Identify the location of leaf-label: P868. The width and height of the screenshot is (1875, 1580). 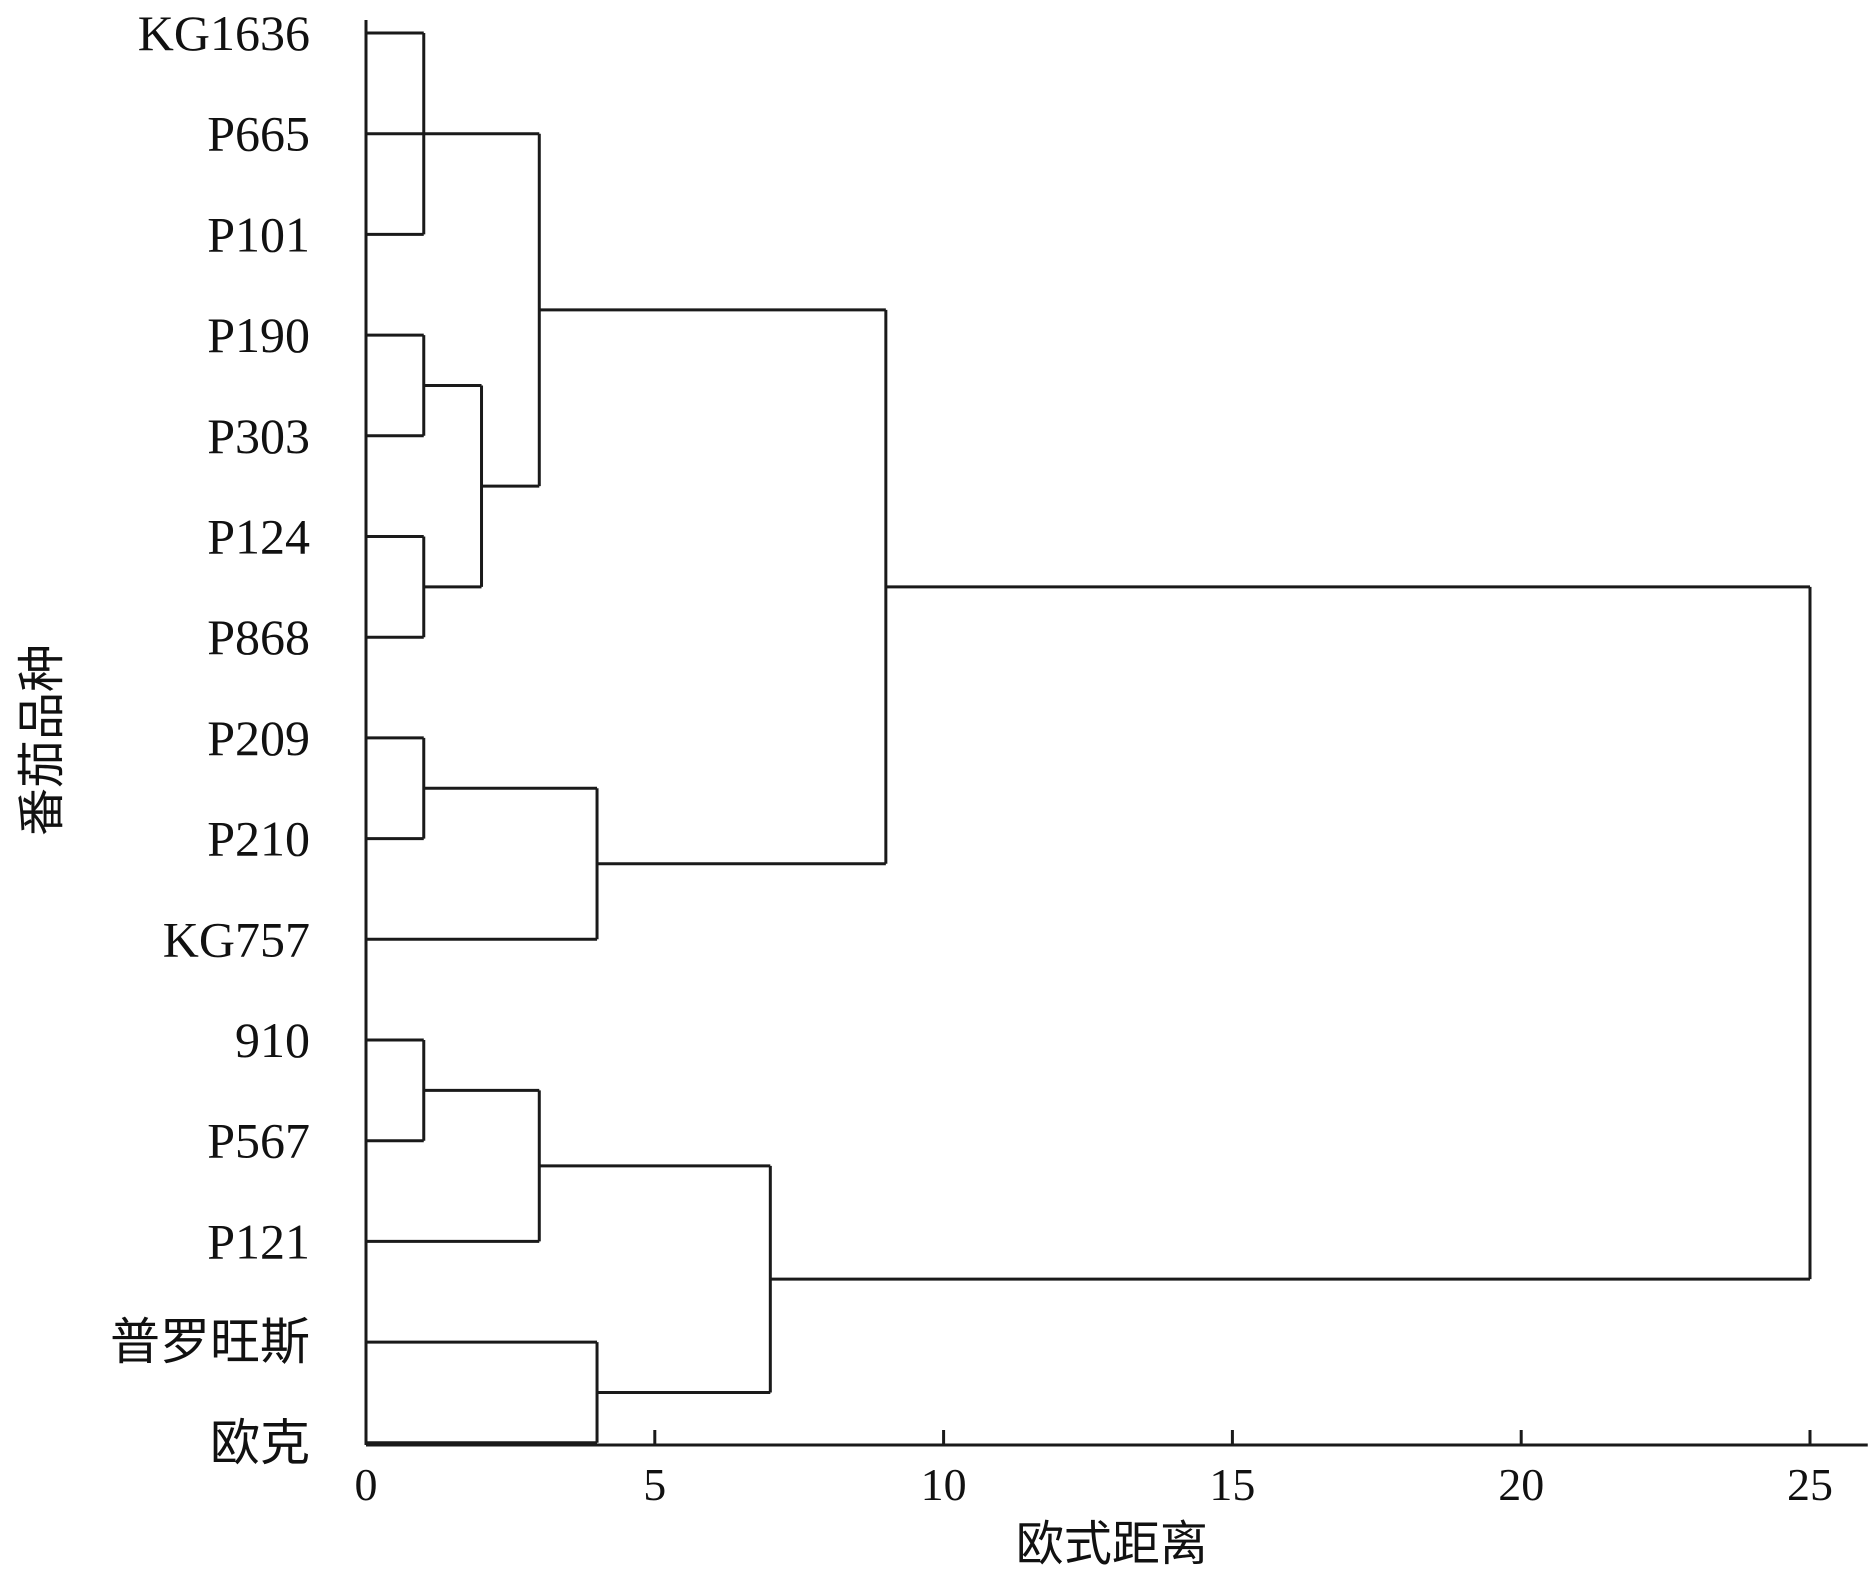
(258, 637).